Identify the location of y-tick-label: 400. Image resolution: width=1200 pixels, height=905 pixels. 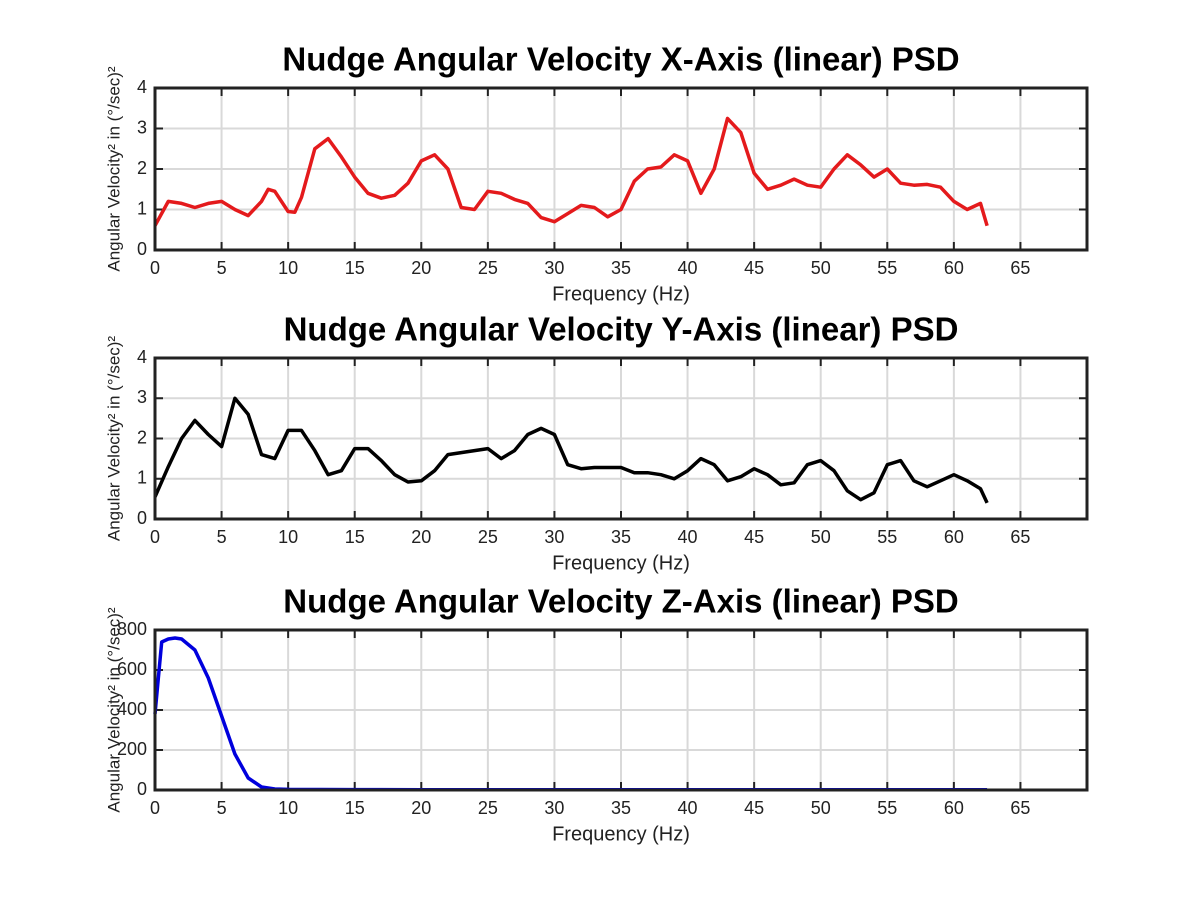
(132, 709).